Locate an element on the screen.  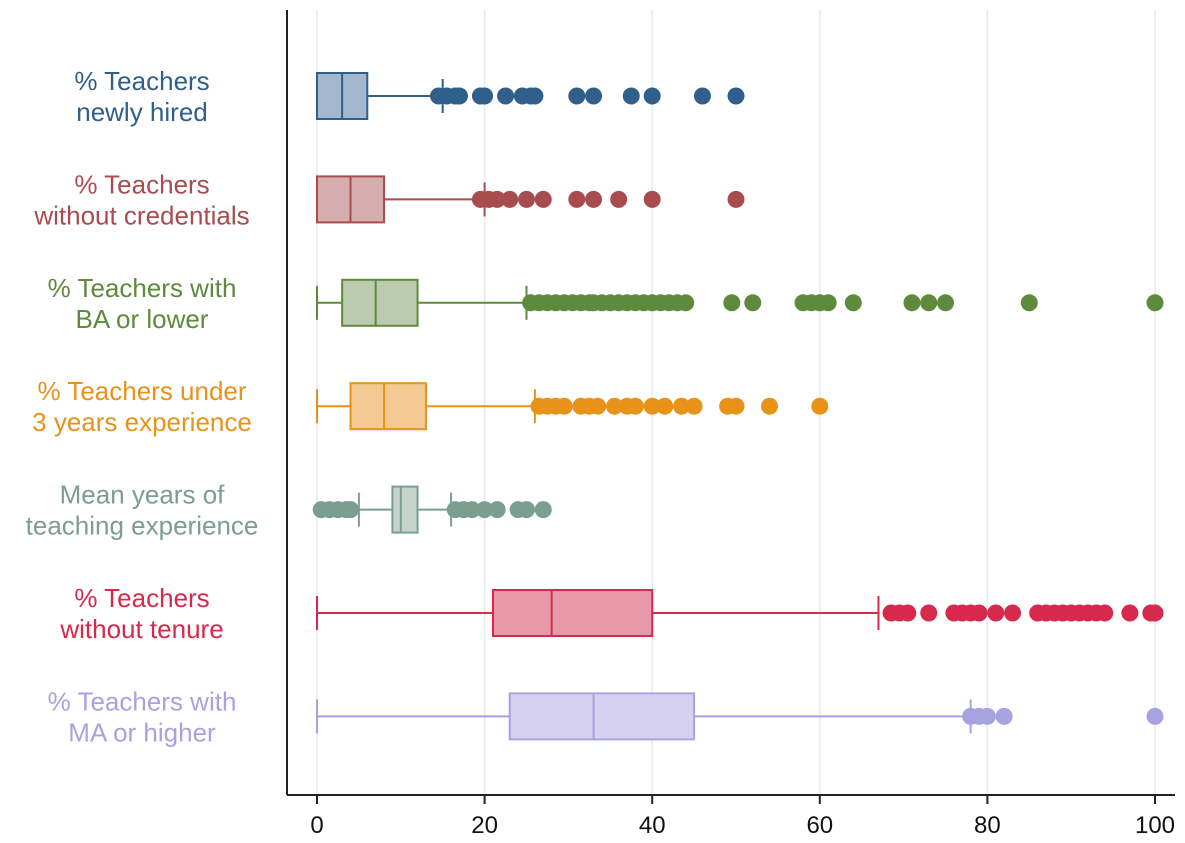
category-label: BA or lower is located at coordinates (142, 319).